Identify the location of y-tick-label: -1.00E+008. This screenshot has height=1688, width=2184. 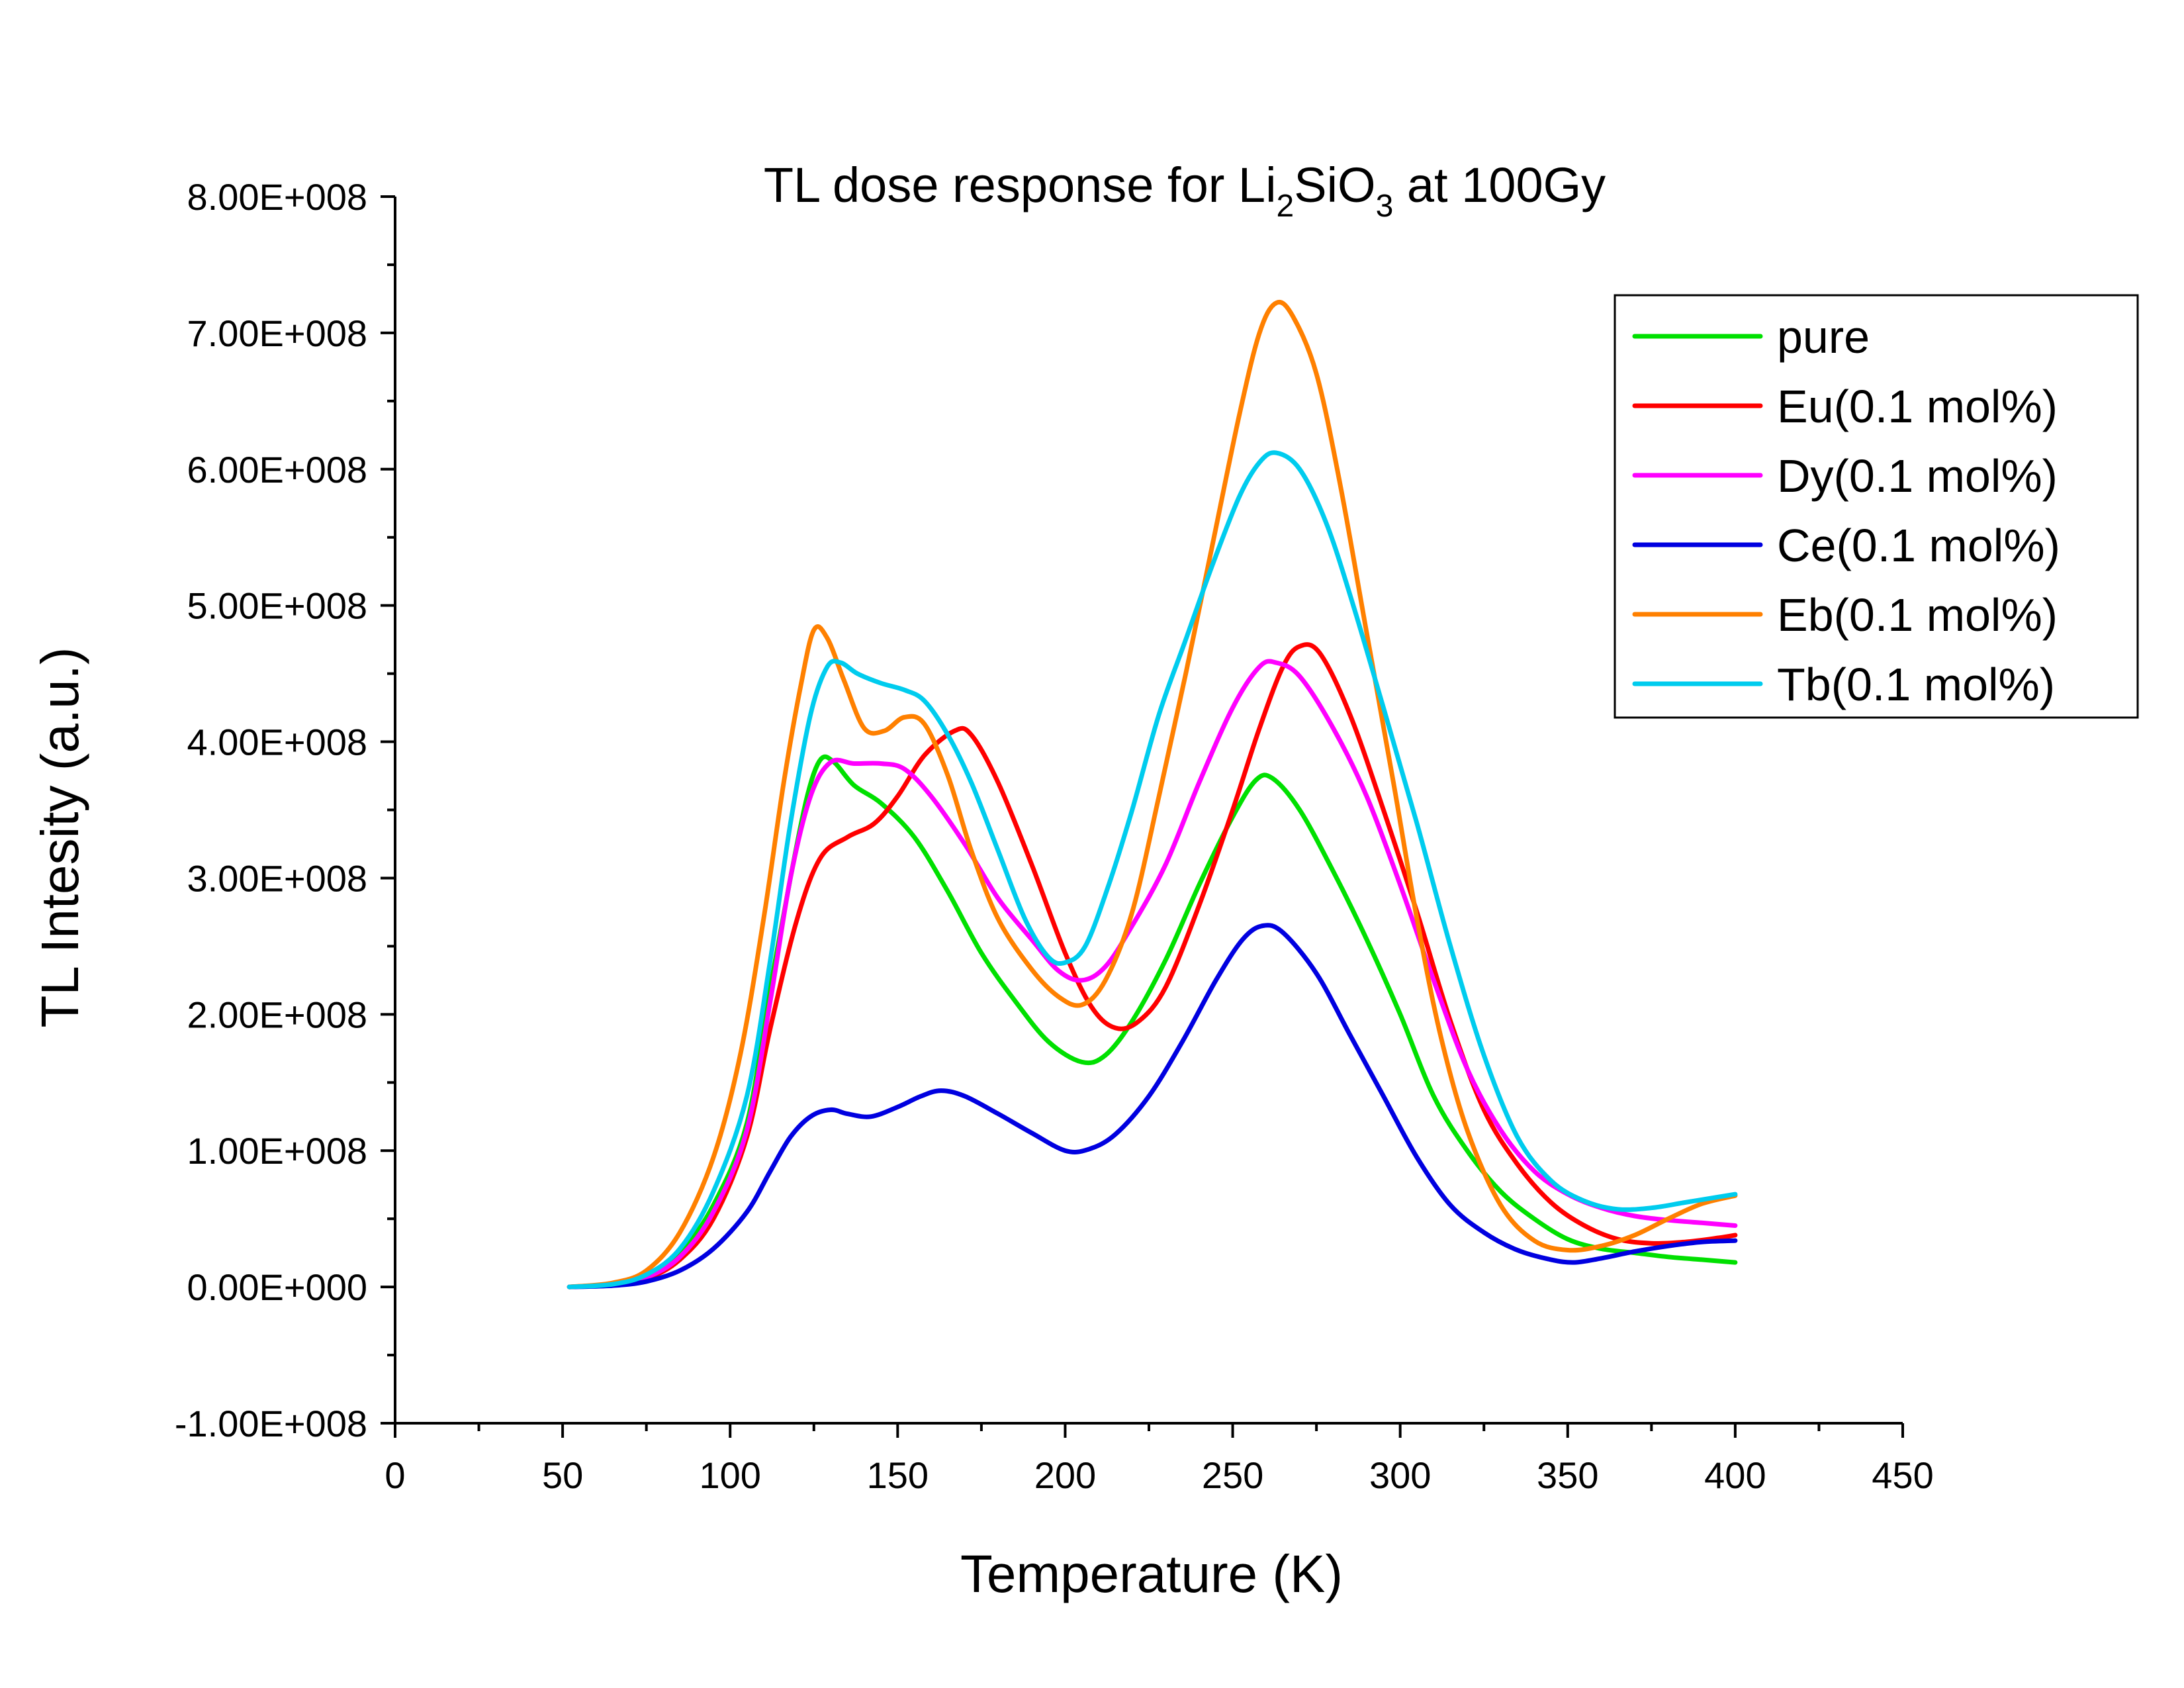
(271, 1423).